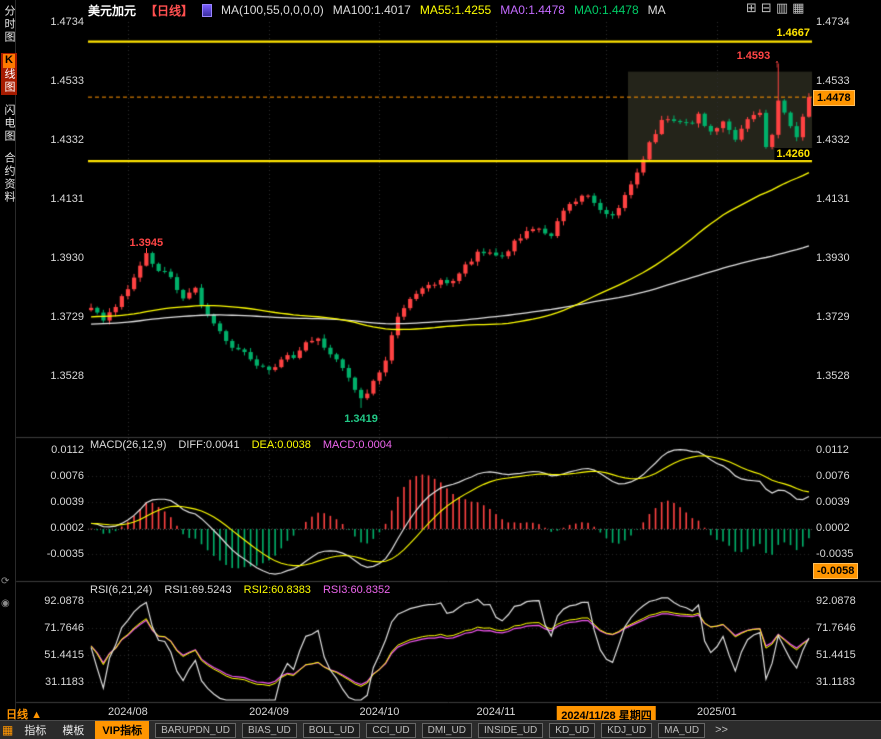 This screenshot has width=881, height=739. I want to click on rsi-y-tick-left: 31.1183, so click(64, 681).